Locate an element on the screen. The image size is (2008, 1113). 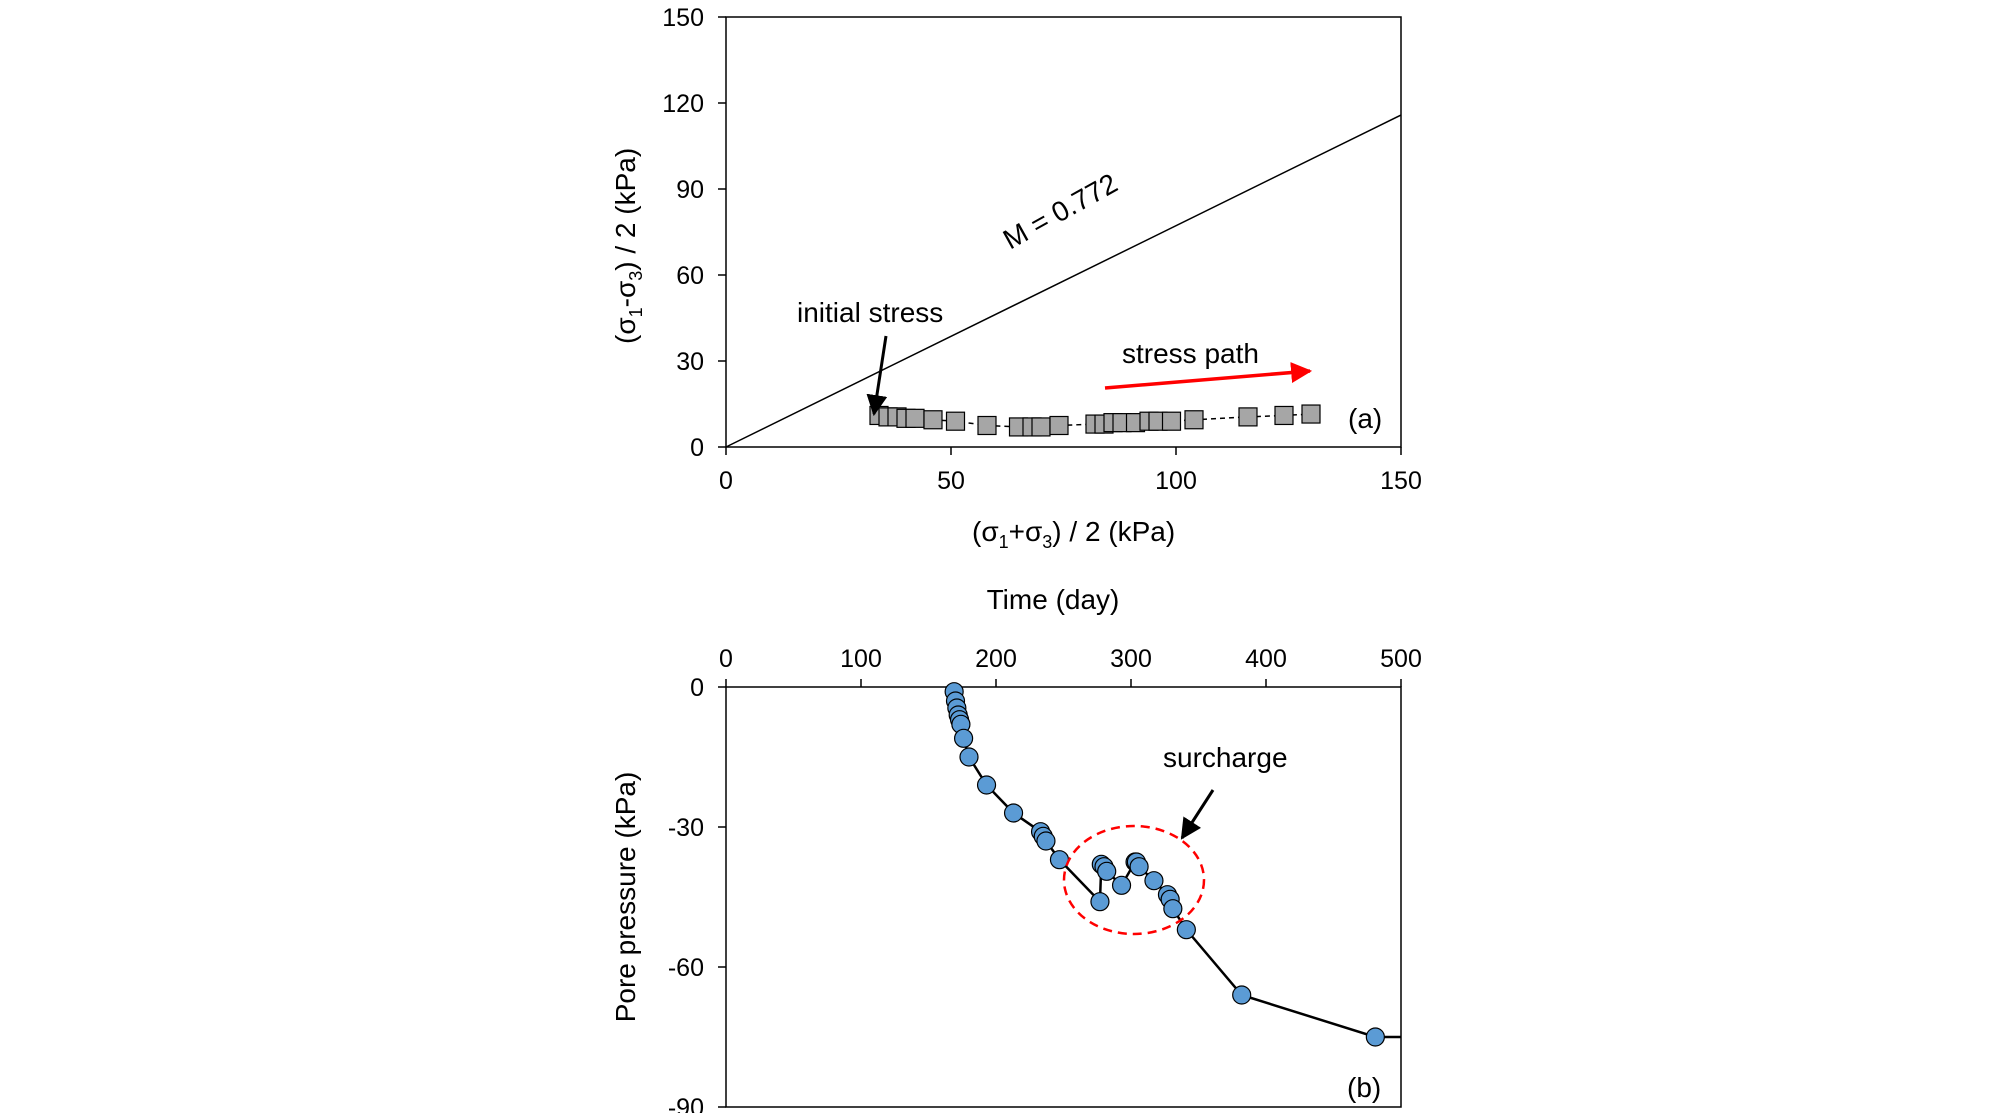
x-tick-label-b: 100 is located at coordinates (861, 659).